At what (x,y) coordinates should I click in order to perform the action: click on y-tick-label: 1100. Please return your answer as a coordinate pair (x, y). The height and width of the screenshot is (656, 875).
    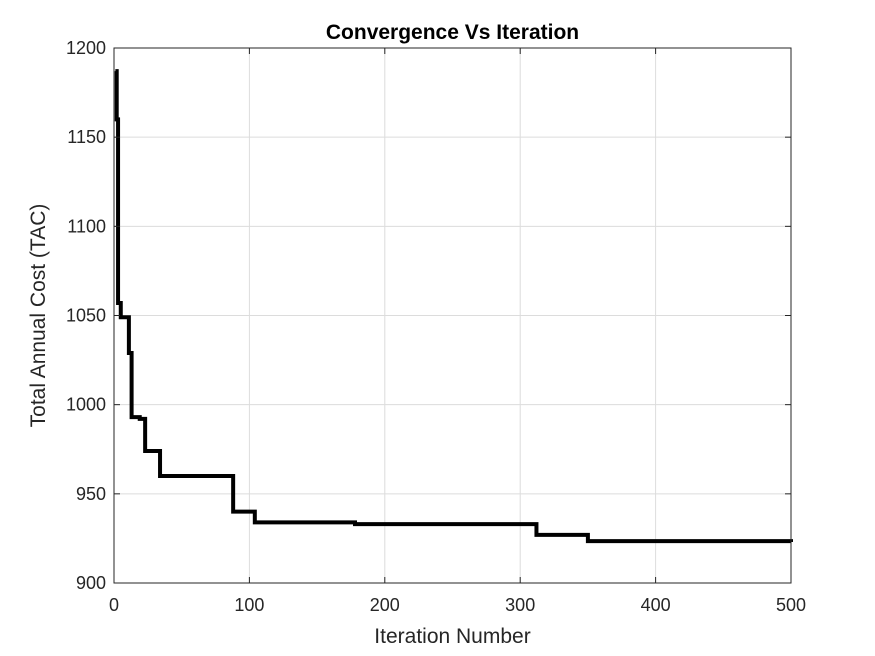
    Looking at the image, I should click on (86, 226).